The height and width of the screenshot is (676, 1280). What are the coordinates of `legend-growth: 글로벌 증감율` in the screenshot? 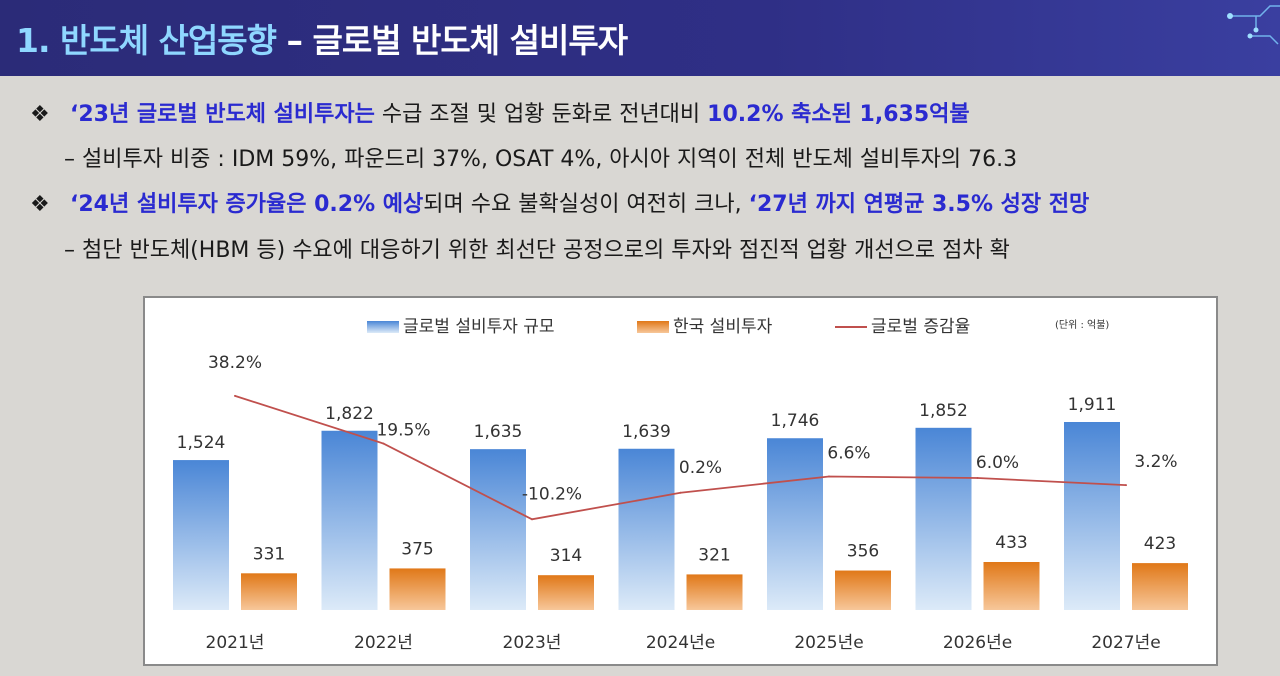 It's located at (902, 324).